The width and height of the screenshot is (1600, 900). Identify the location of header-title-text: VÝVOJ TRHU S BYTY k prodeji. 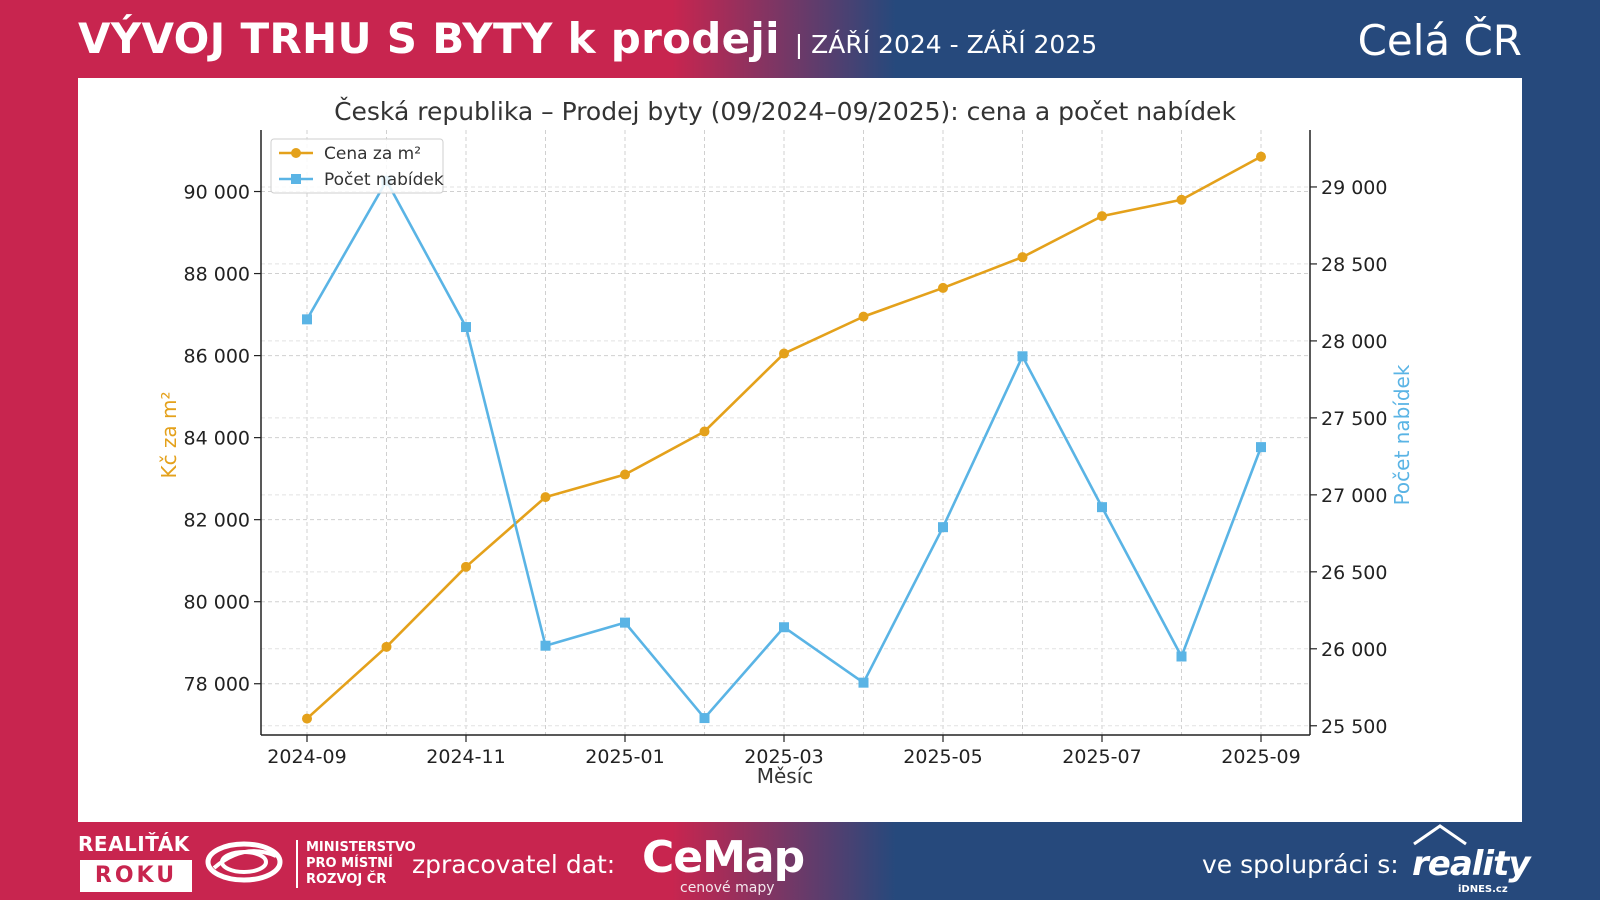
(429, 38).